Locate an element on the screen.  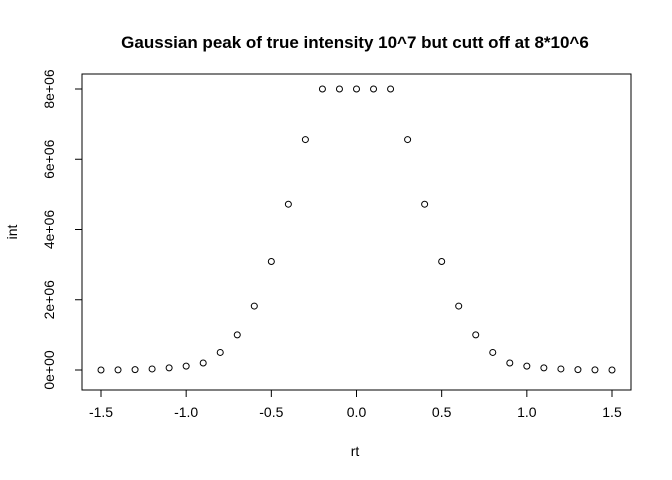
x-tick-label: -1.5 is located at coordinates (101, 412).